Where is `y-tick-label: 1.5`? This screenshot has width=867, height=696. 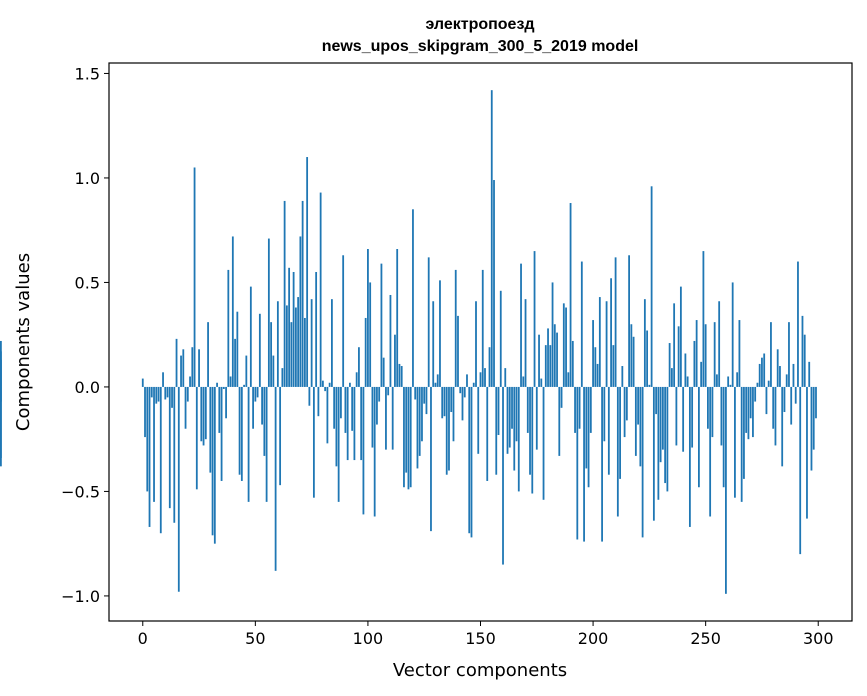
y-tick-label: 1.5 is located at coordinates (87, 73).